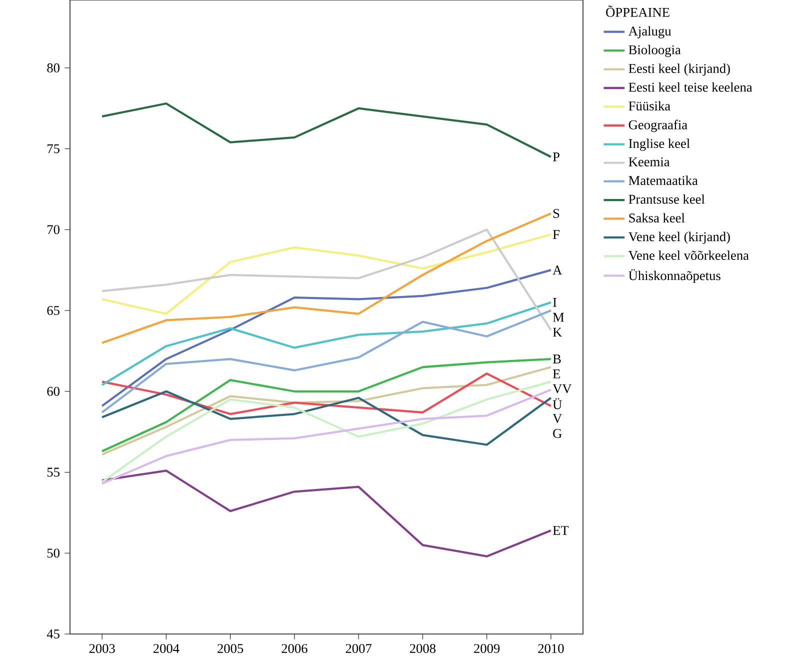  Describe the element at coordinates (558, 317) in the screenshot. I see `annotation: M` at that location.